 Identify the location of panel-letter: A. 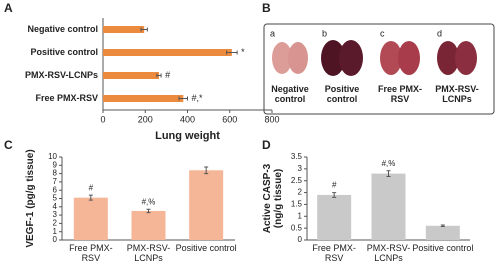
(8, 8).